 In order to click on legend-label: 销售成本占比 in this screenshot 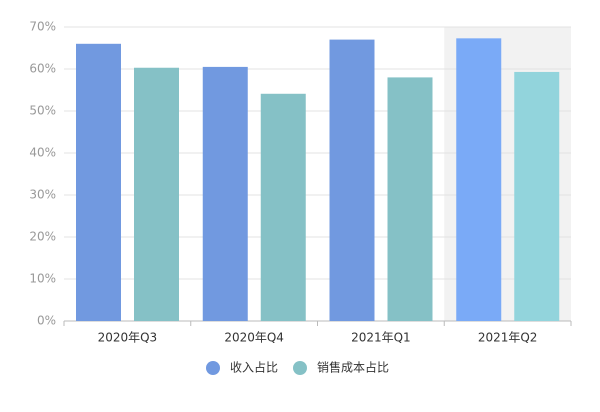, I will do `click(353, 367)`.